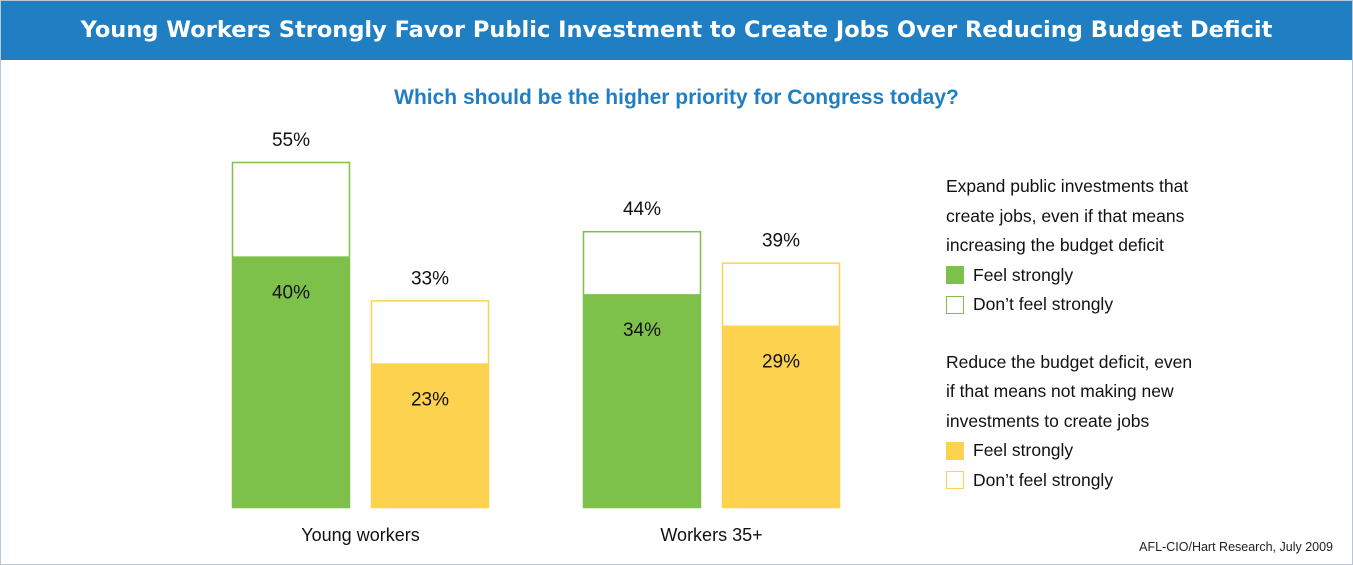 This screenshot has height=565, width=1353. What do you see at coordinates (291, 292) in the screenshot?
I see `data-label-strong: 40%` at bounding box center [291, 292].